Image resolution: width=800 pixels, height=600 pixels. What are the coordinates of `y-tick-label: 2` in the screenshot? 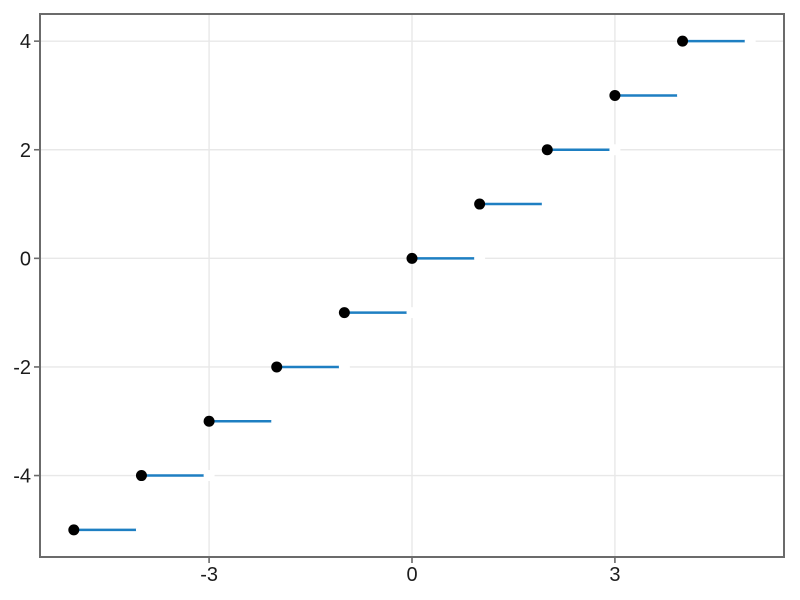 It's located at (25, 151).